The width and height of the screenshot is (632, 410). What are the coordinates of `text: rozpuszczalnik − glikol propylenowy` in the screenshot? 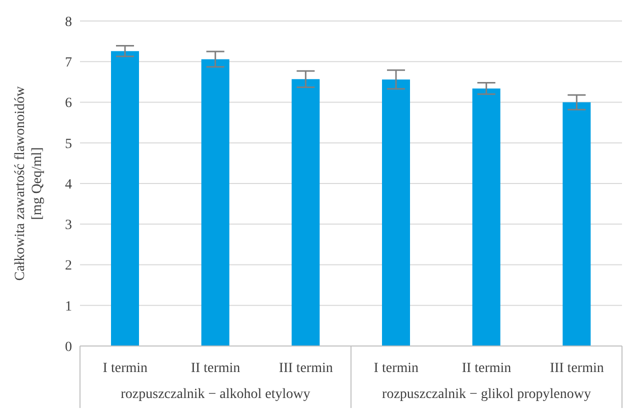 It's located at (486, 394).